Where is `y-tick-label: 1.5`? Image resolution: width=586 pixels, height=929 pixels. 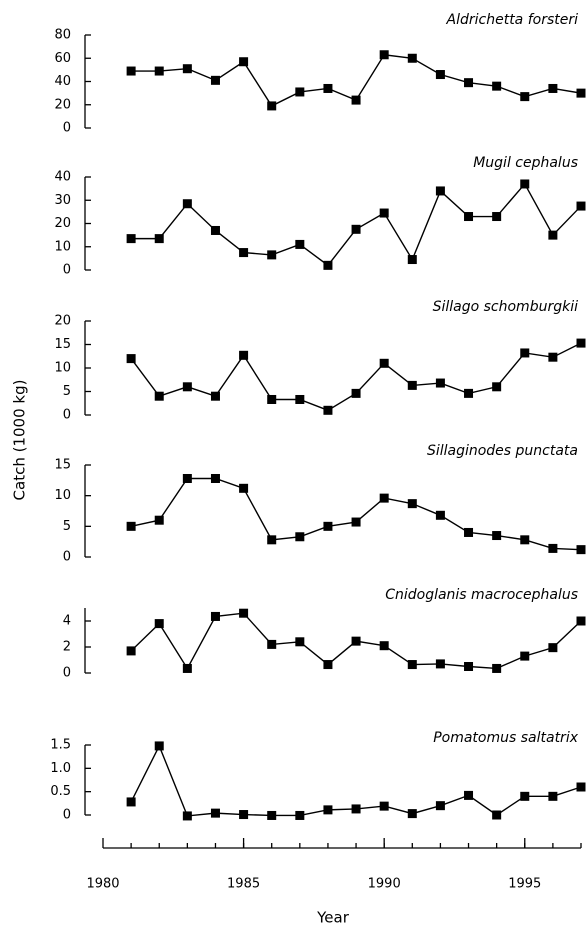 y-tick-label: 1.5 is located at coordinates (60, 745).